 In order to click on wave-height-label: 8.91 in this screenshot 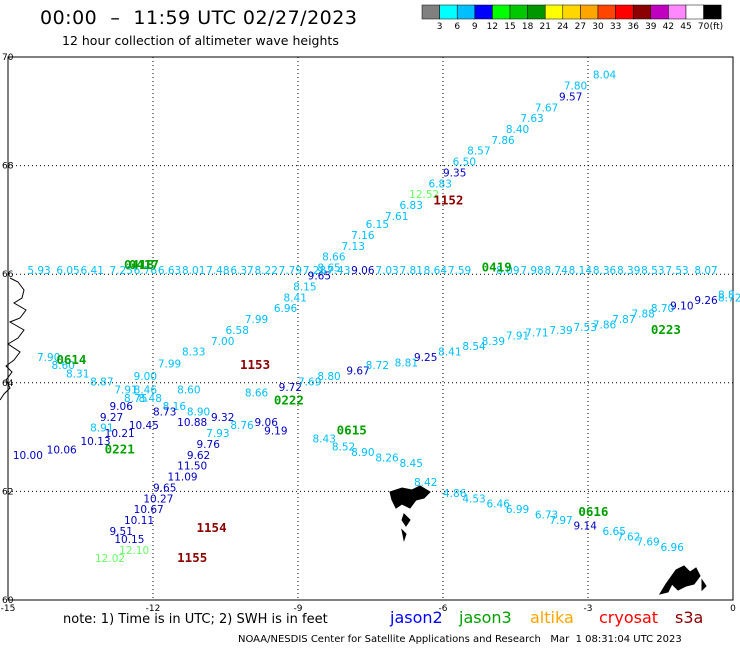, I will do `click(101, 429)`.